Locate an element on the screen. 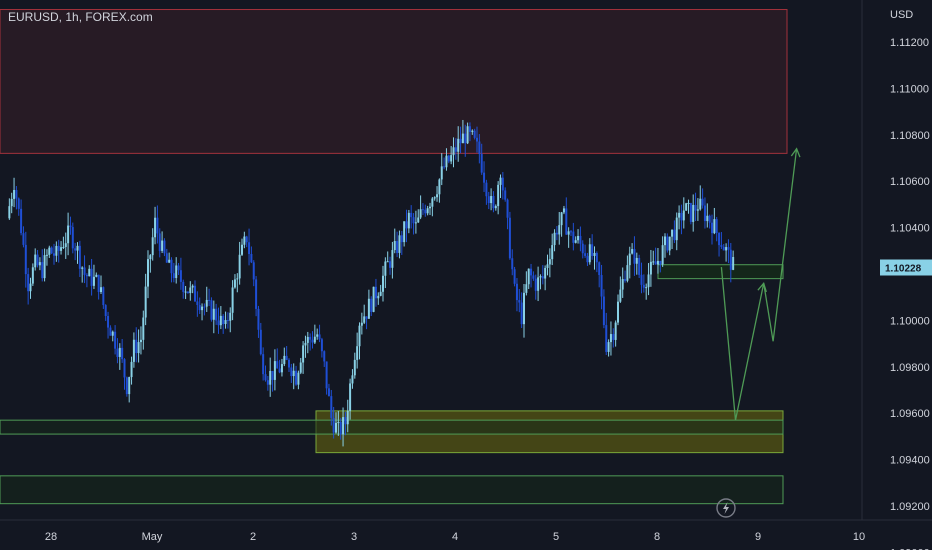 Image resolution: width=932 pixels, height=550 pixels. lightning-icon-bolt is located at coordinates (726, 508).